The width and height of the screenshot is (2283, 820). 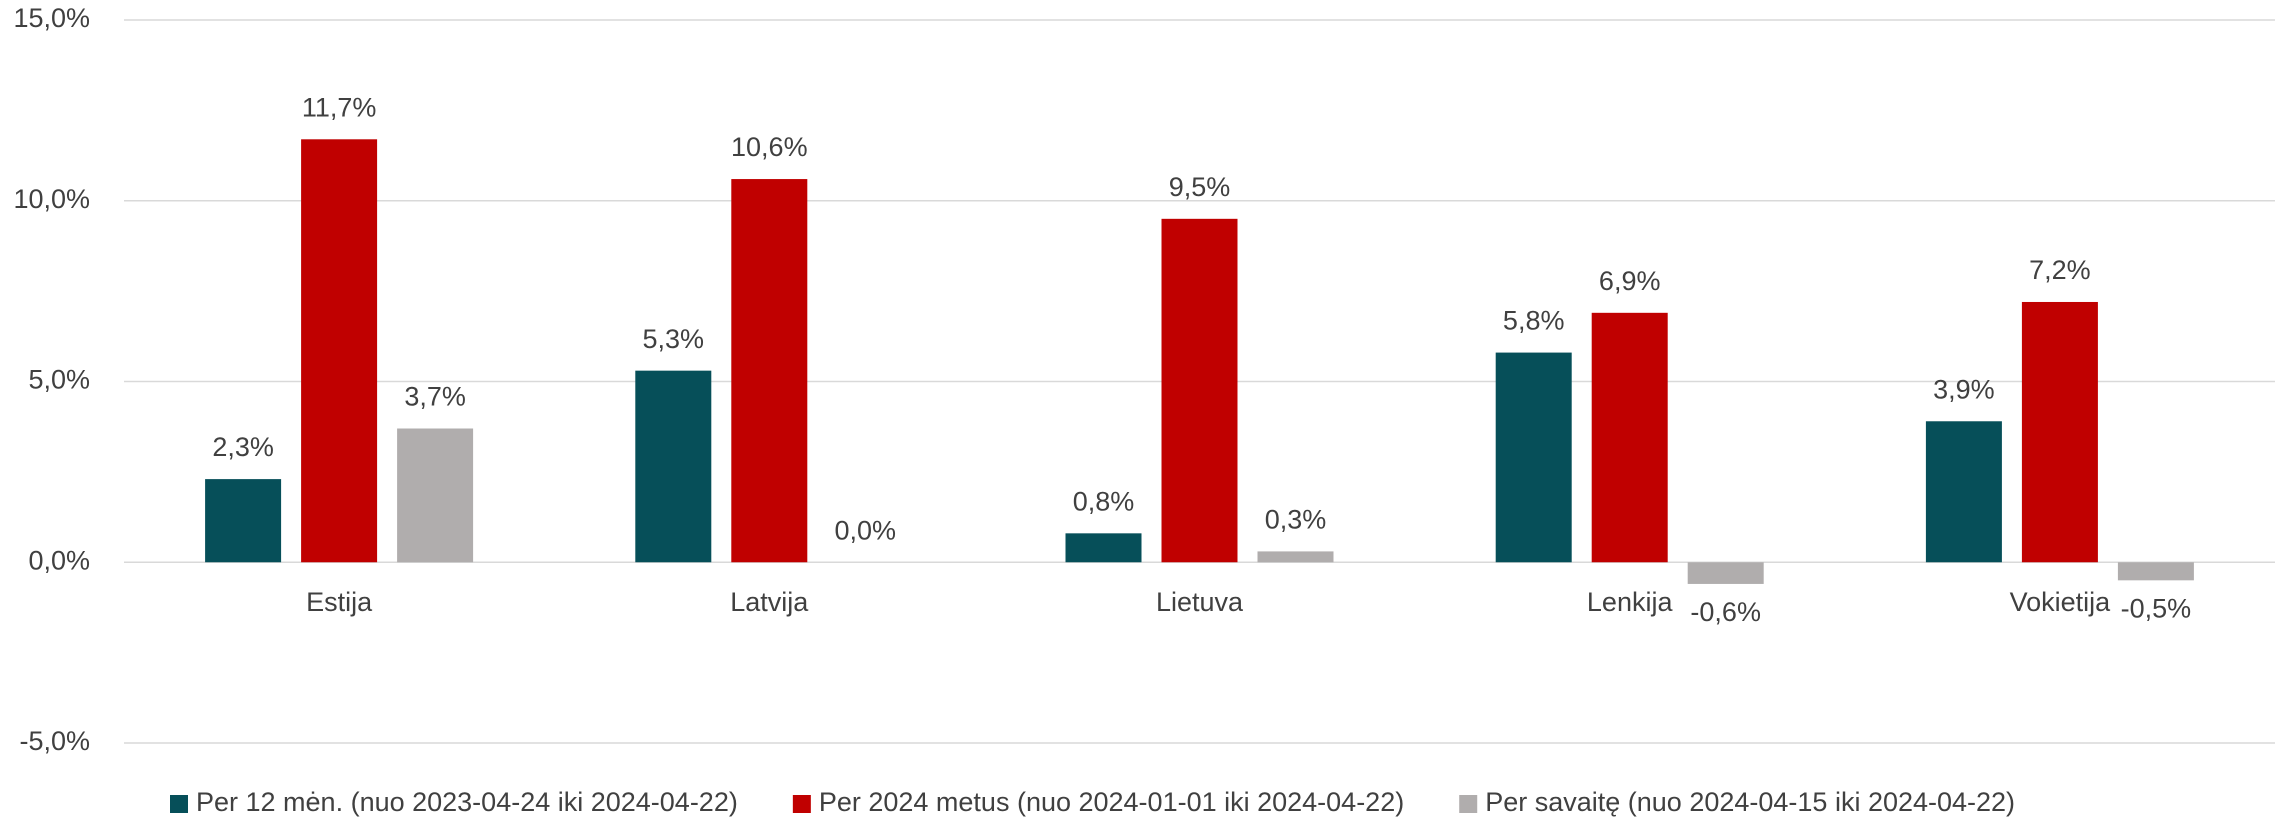 What do you see at coordinates (243, 447) in the screenshot?
I see `value-label: 2,3%` at bounding box center [243, 447].